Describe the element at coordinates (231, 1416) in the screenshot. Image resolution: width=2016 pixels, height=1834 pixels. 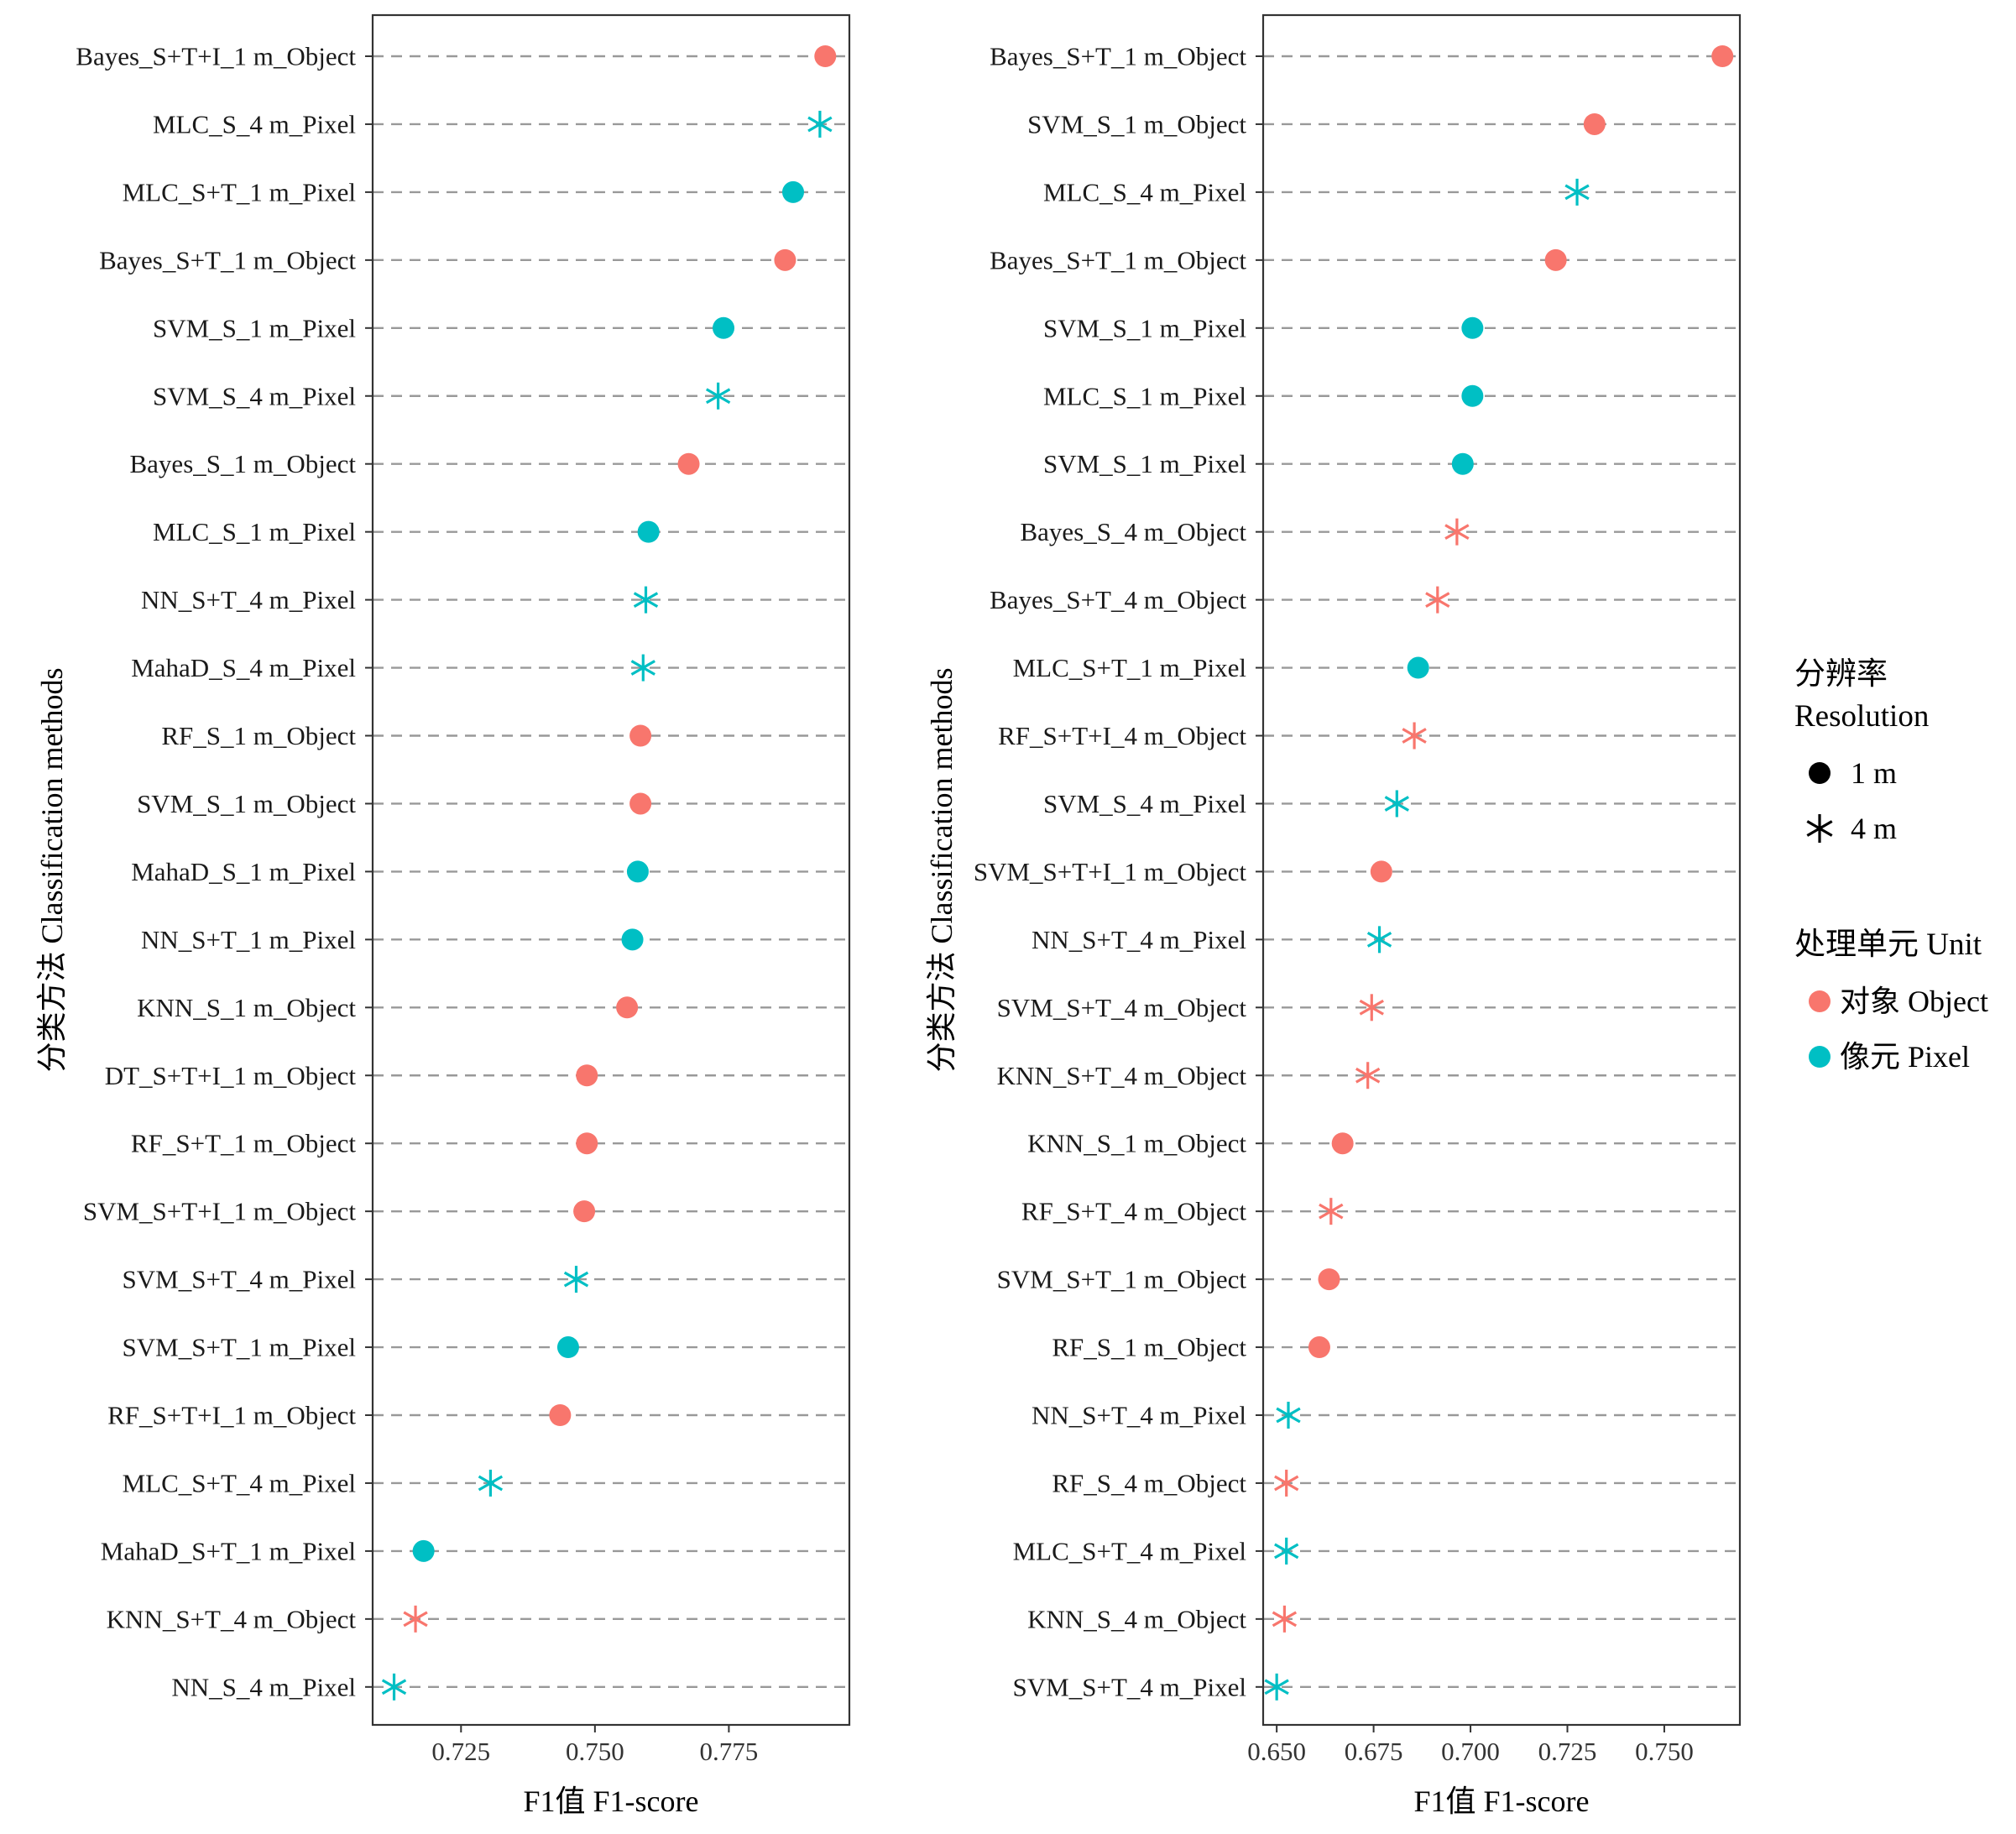
I see `category-label: RF_S+T+I_1 m_Object` at that location.